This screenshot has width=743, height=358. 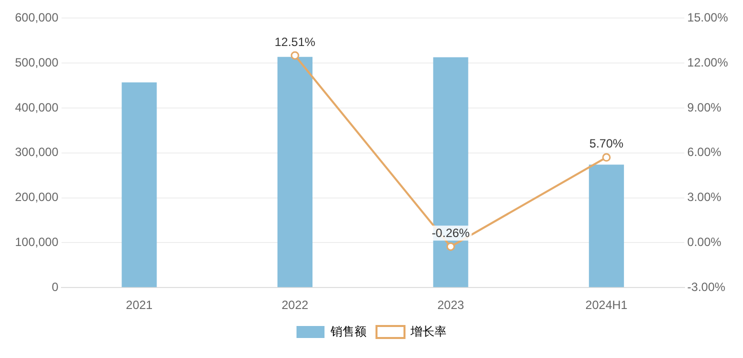 I want to click on y-tick-label: 400,000, so click(x=36, y=107).